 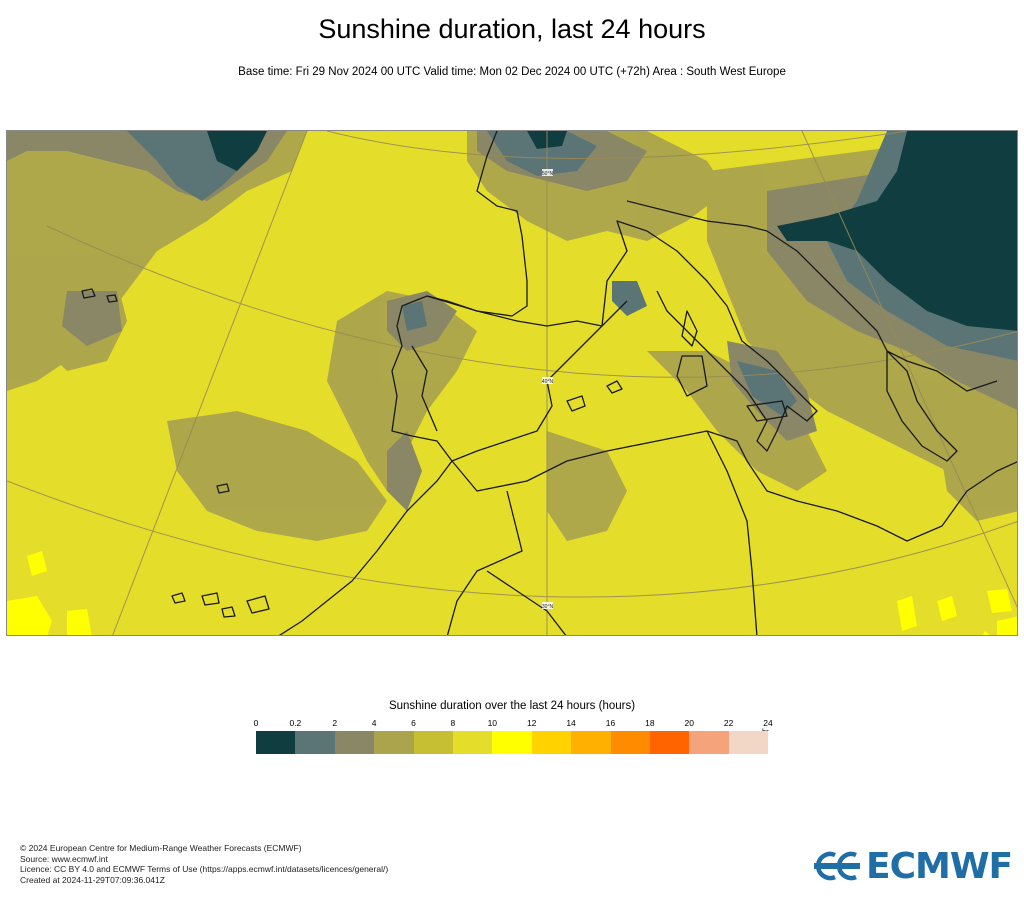 What do you see at coordinates (64, 858) in the screenshot?
I see `footer-source: Source: www.ecmwf.int` at bounding box center [64, 858].